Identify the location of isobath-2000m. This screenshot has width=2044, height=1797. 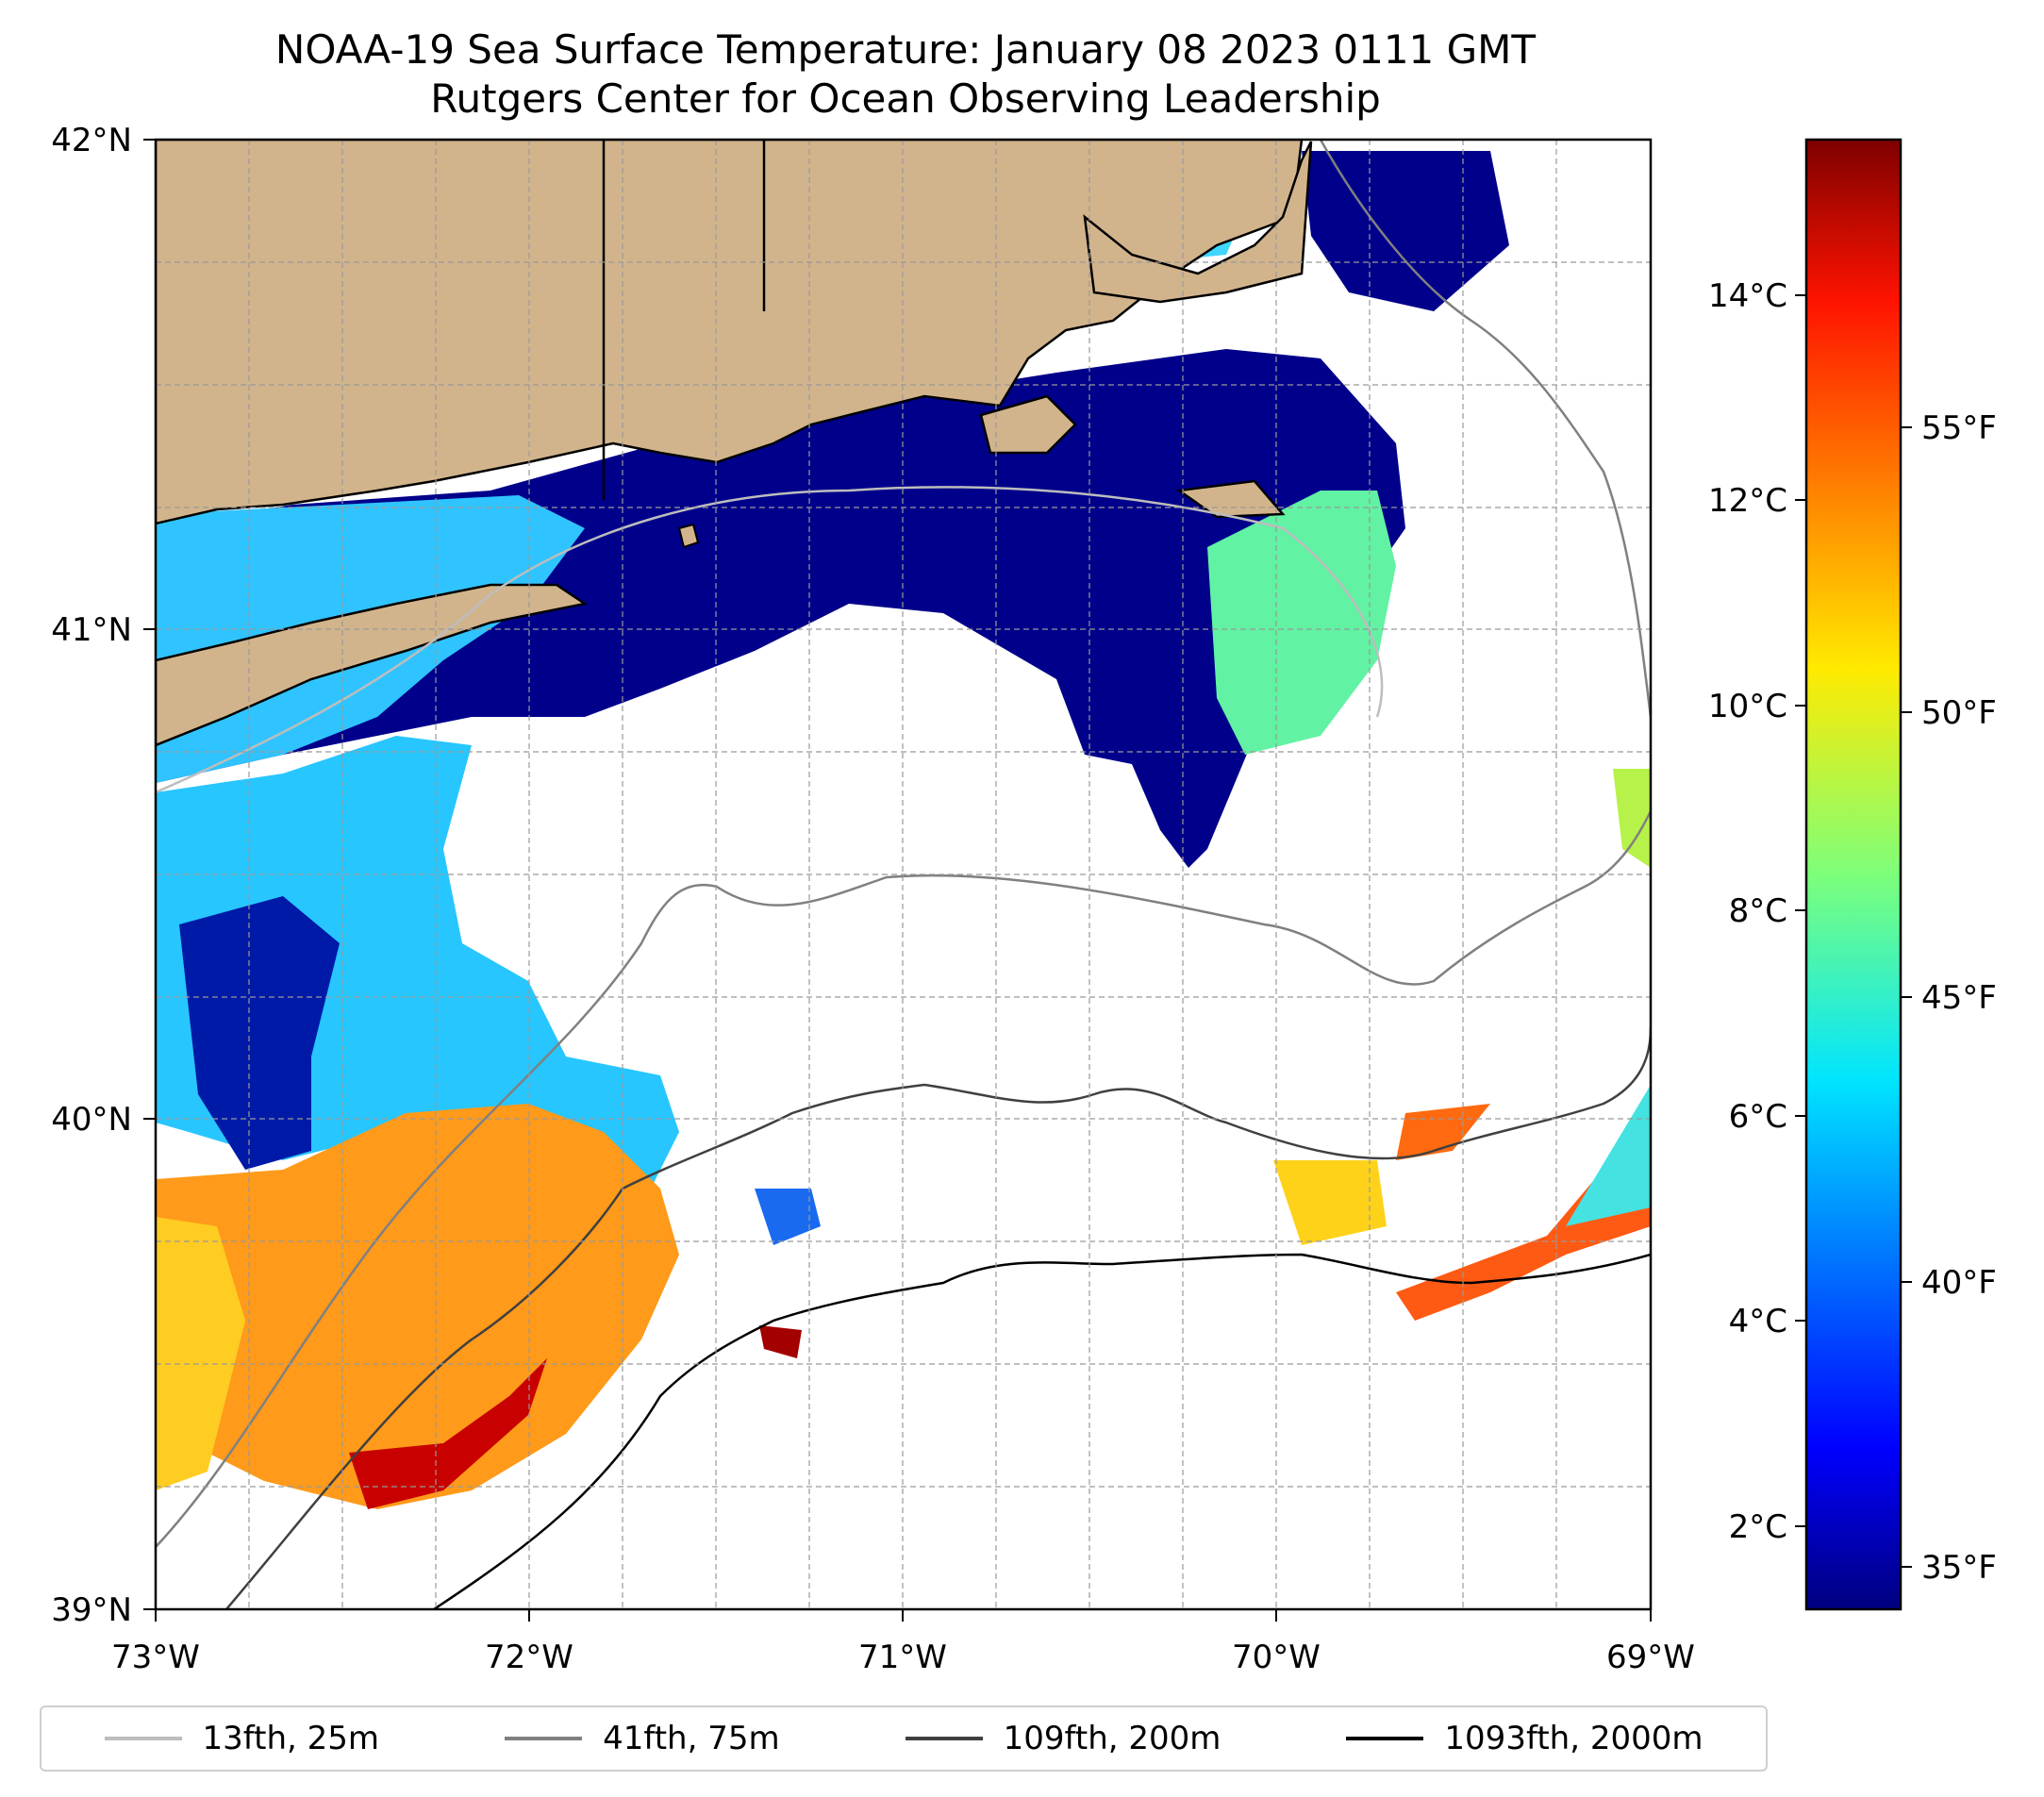
(1042, 1431).